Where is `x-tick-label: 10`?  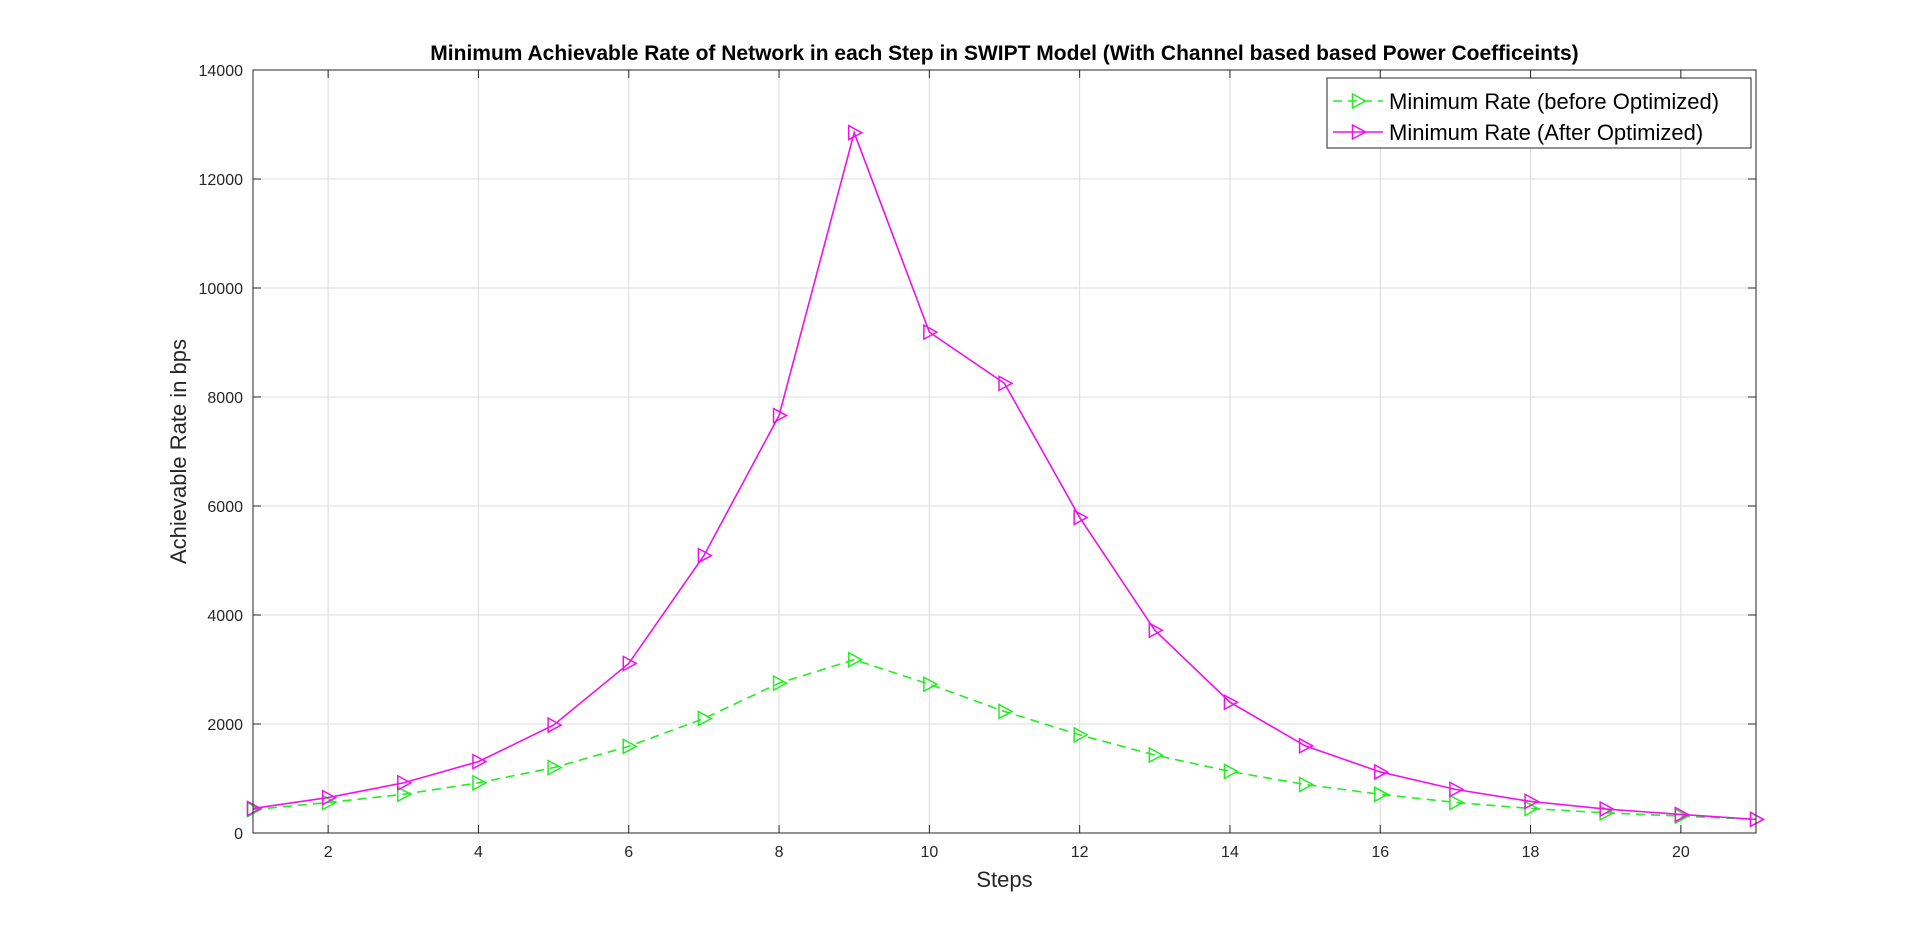
x-tick-label: 10 is located at coordinates (929, 852).